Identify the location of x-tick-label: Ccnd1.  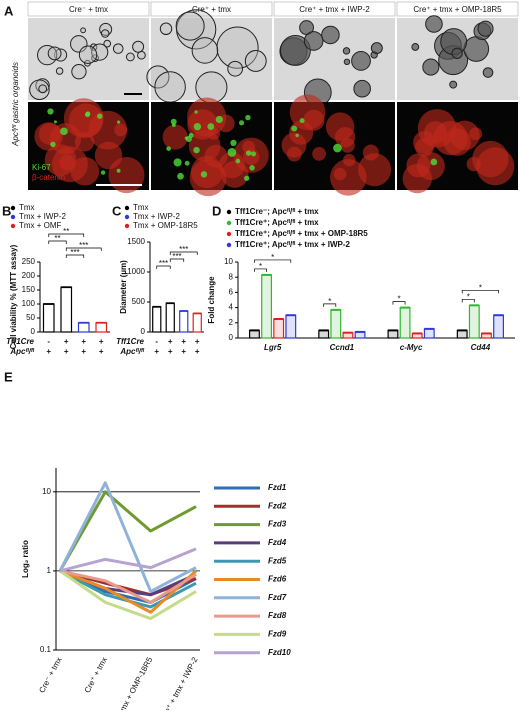
(342, 347).